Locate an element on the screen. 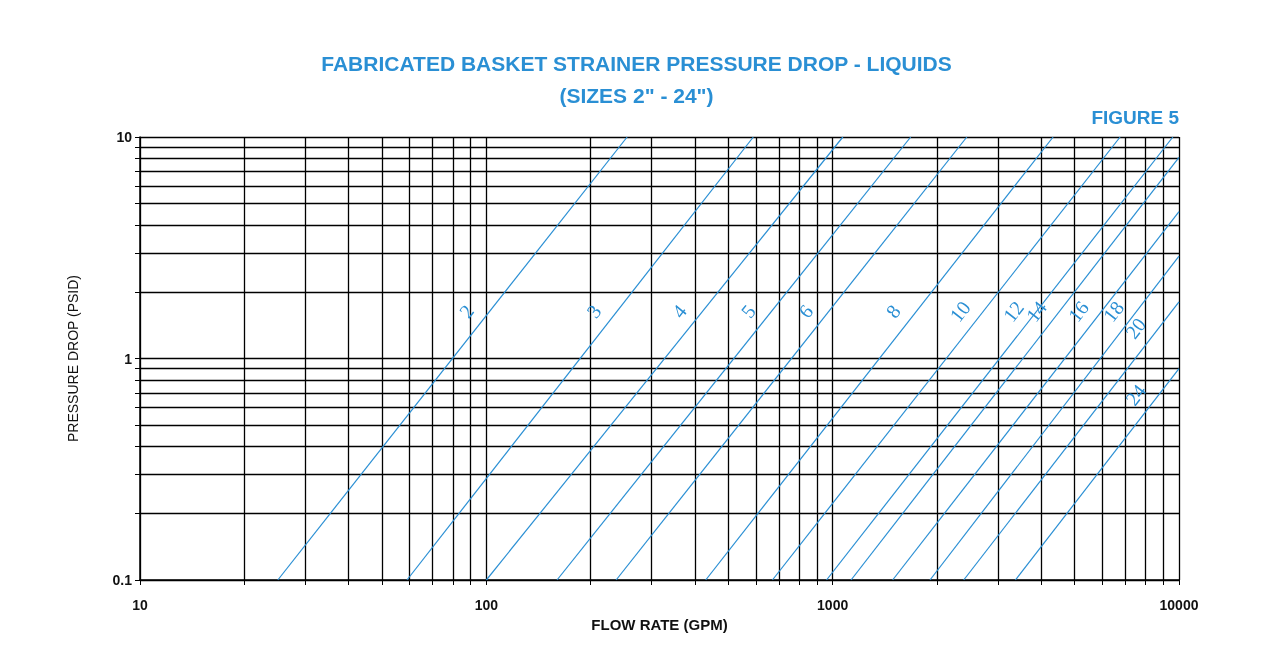 The image size is (1273, 666). text: 2 is located at coordinates (466, 311).